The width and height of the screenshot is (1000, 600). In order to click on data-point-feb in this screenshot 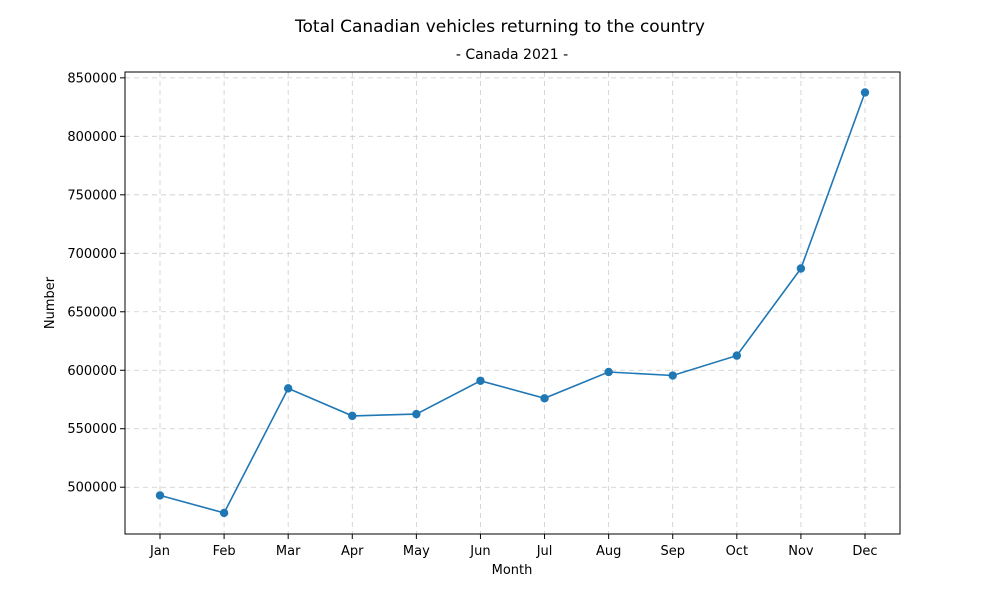, I will do `click(224, 513)`.